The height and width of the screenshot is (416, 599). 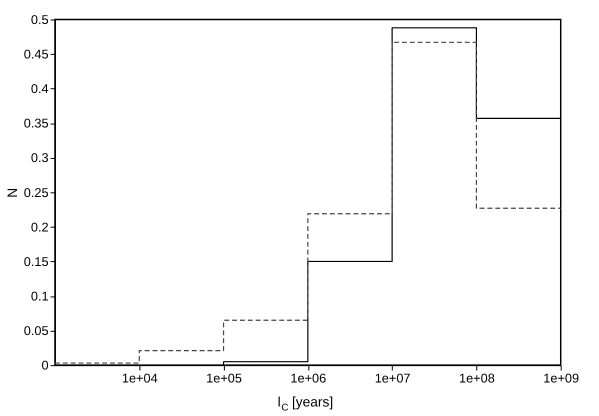 What do you see at coordinates (392, 378) in the screenshot?
I see `x-tick-label: 1e+07` at bounding box center [392, 378].